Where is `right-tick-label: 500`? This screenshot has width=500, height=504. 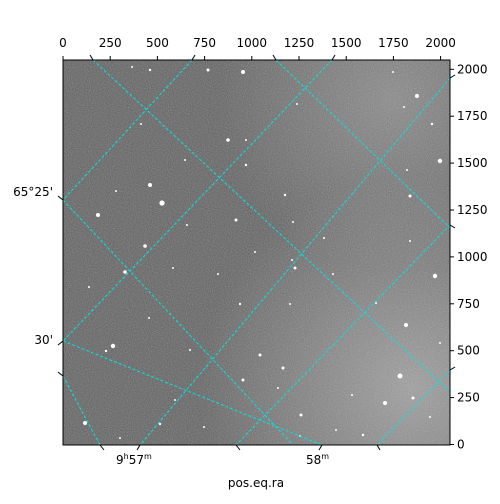
right-tick-label: 500 is located at coordinates (468, 351).